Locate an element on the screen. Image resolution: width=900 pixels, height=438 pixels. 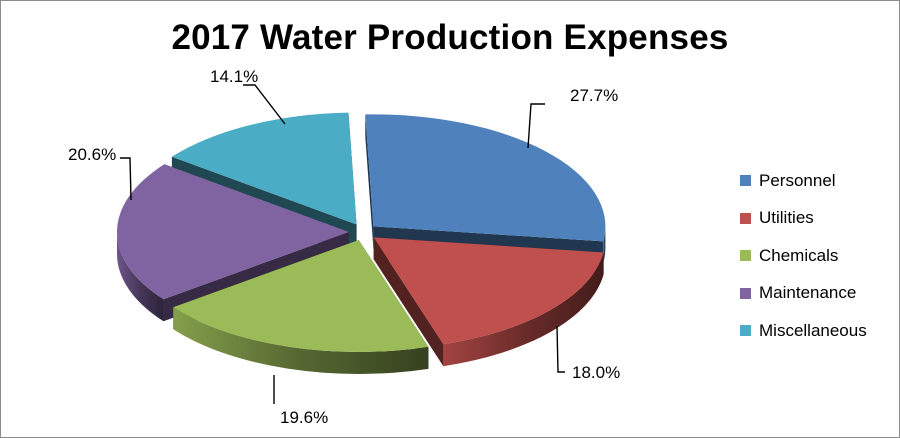
data-label-personnel: 27.7% is located at coordinates (594, 95).